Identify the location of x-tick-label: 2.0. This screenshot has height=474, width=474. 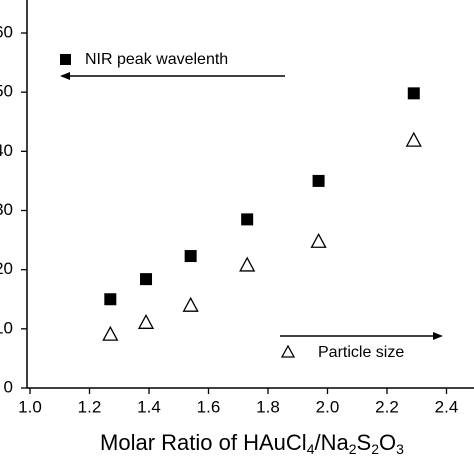
(328, 406).